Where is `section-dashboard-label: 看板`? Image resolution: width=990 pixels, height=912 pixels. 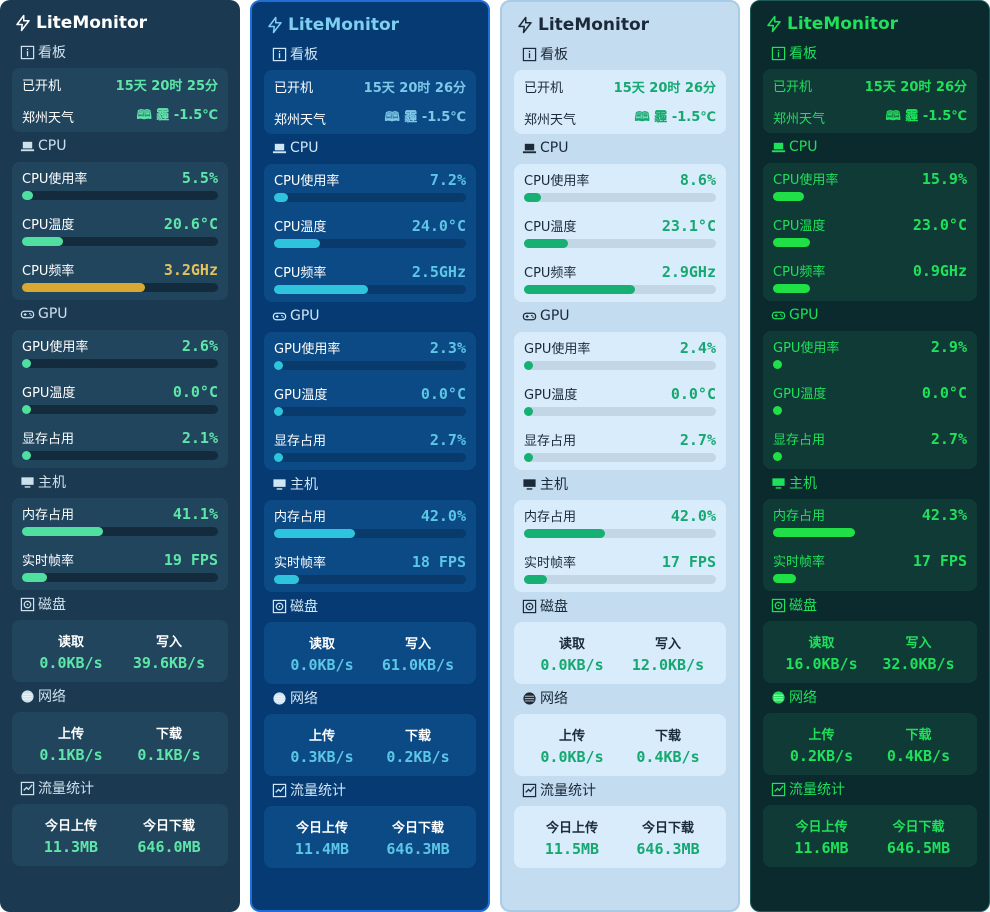
section-dashboard-label: 看板 is located at coordinates (554, 55).